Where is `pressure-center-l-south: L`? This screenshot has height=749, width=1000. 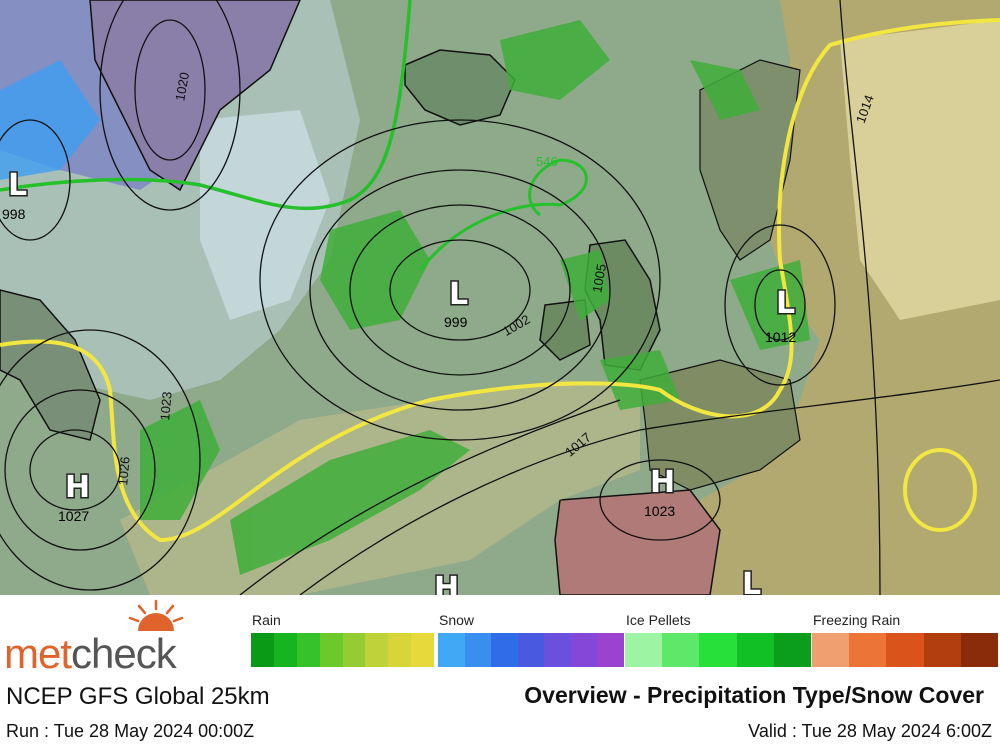
pressure-center-l-south: L is located at coordinates (752, 581).